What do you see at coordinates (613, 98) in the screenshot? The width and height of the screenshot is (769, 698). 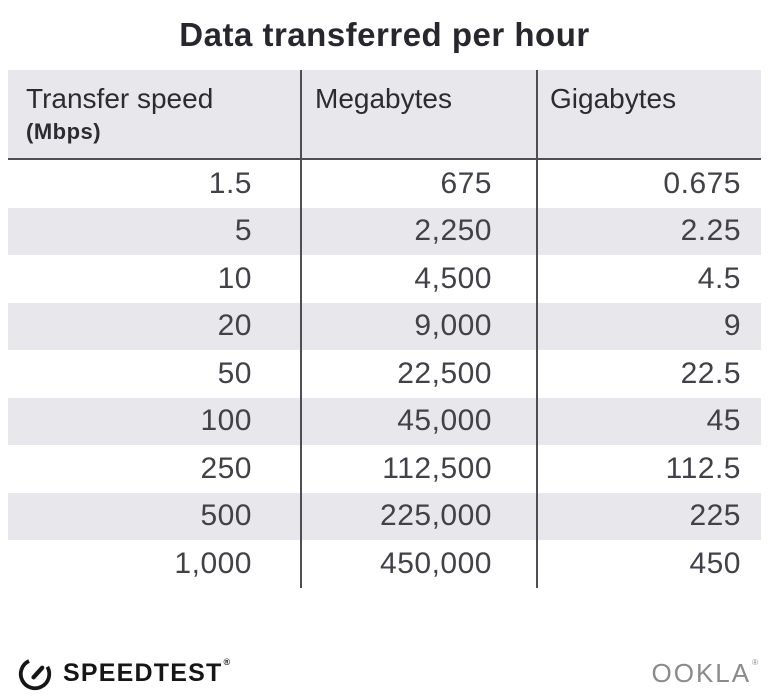 I see `header-label: Gigabytes` at bounding box center [613, 98].